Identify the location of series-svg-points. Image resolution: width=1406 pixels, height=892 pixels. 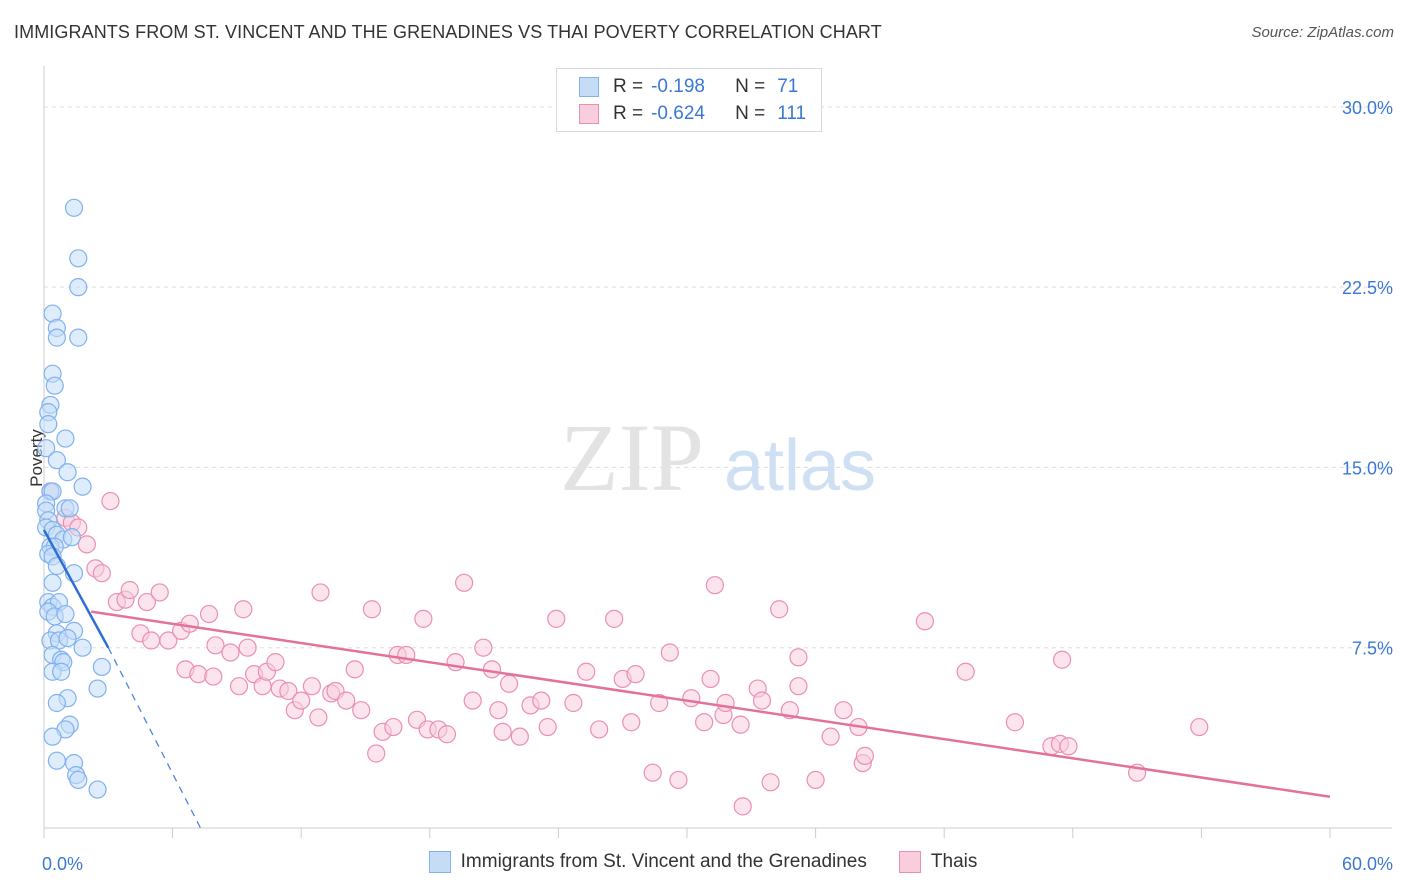
(74, 498).